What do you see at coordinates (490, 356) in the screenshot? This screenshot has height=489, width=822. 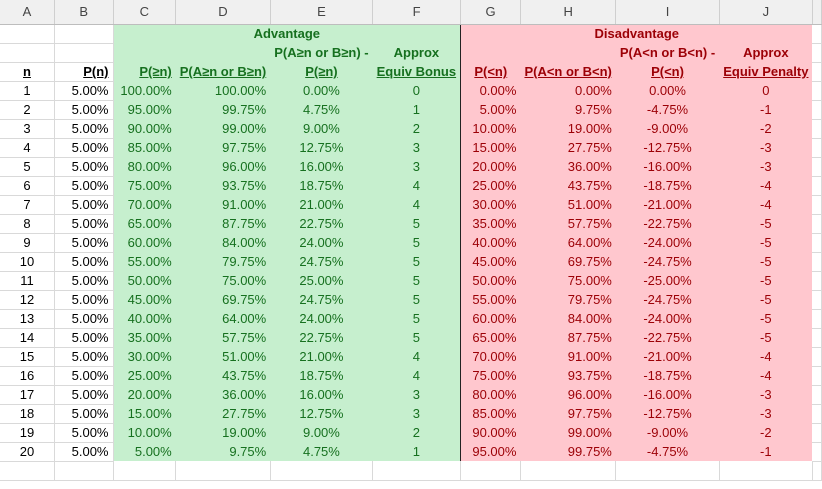 I see `cell-p-lt-n: 70.00%` at bounding box center [490, 356].